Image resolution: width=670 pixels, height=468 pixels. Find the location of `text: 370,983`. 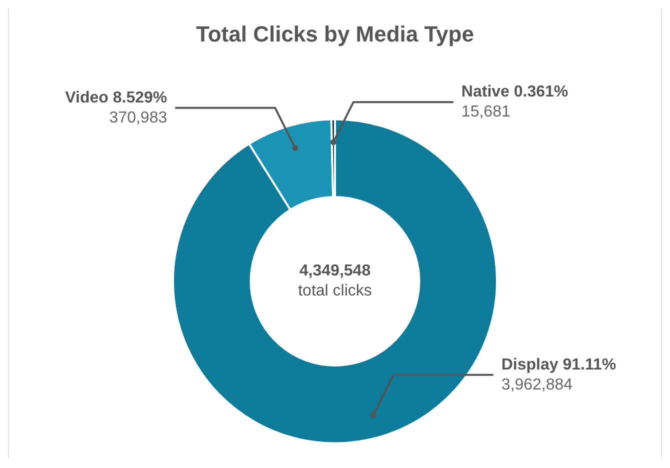

text: 370,983 is located at coordinates (138, 117).